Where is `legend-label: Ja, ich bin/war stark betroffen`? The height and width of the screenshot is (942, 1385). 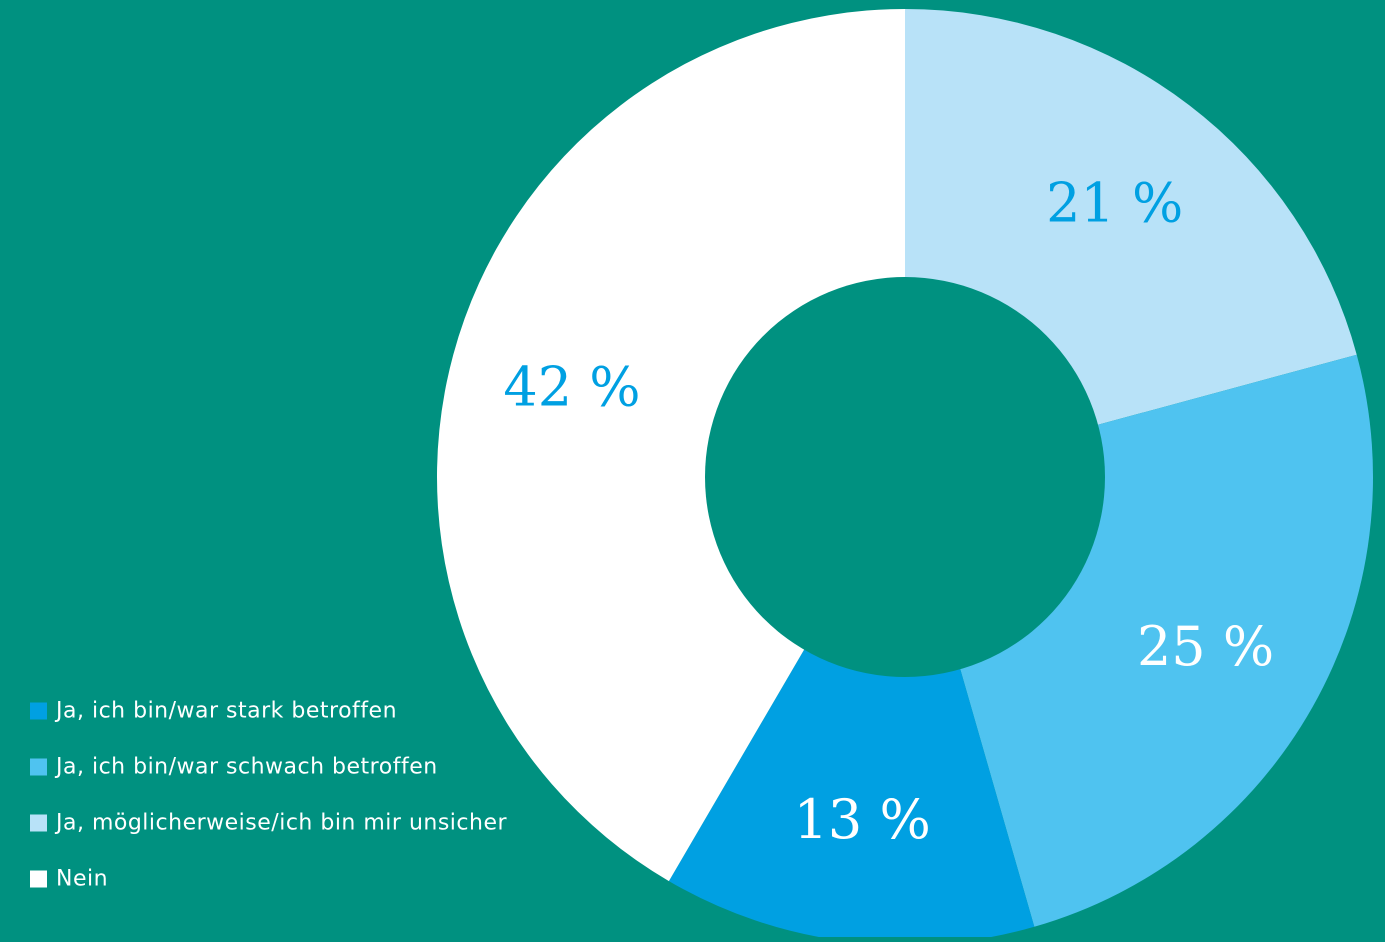
legend-label: Ja, ich bin/war stark betroffen is located at coordinates (225, 711).